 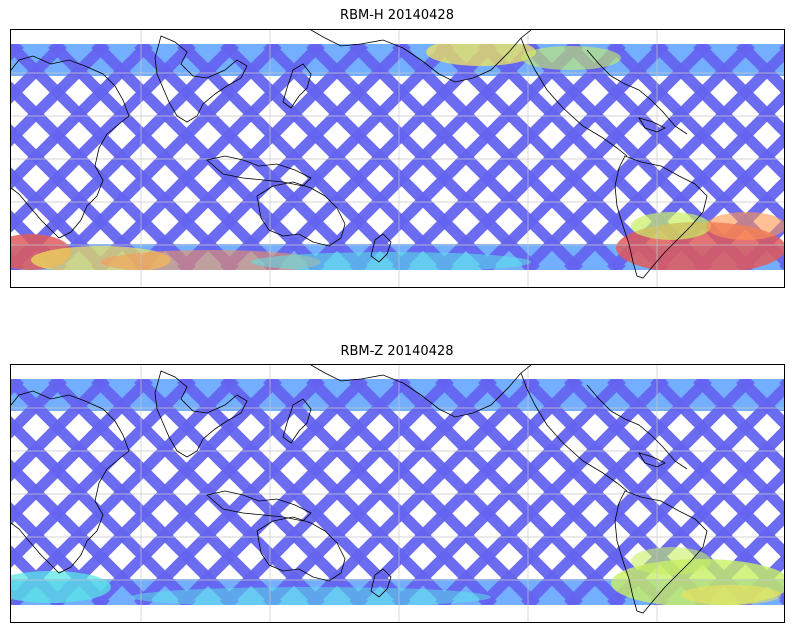 I want to click on rbm-h-north-no-data, so click(x=397, y=37).